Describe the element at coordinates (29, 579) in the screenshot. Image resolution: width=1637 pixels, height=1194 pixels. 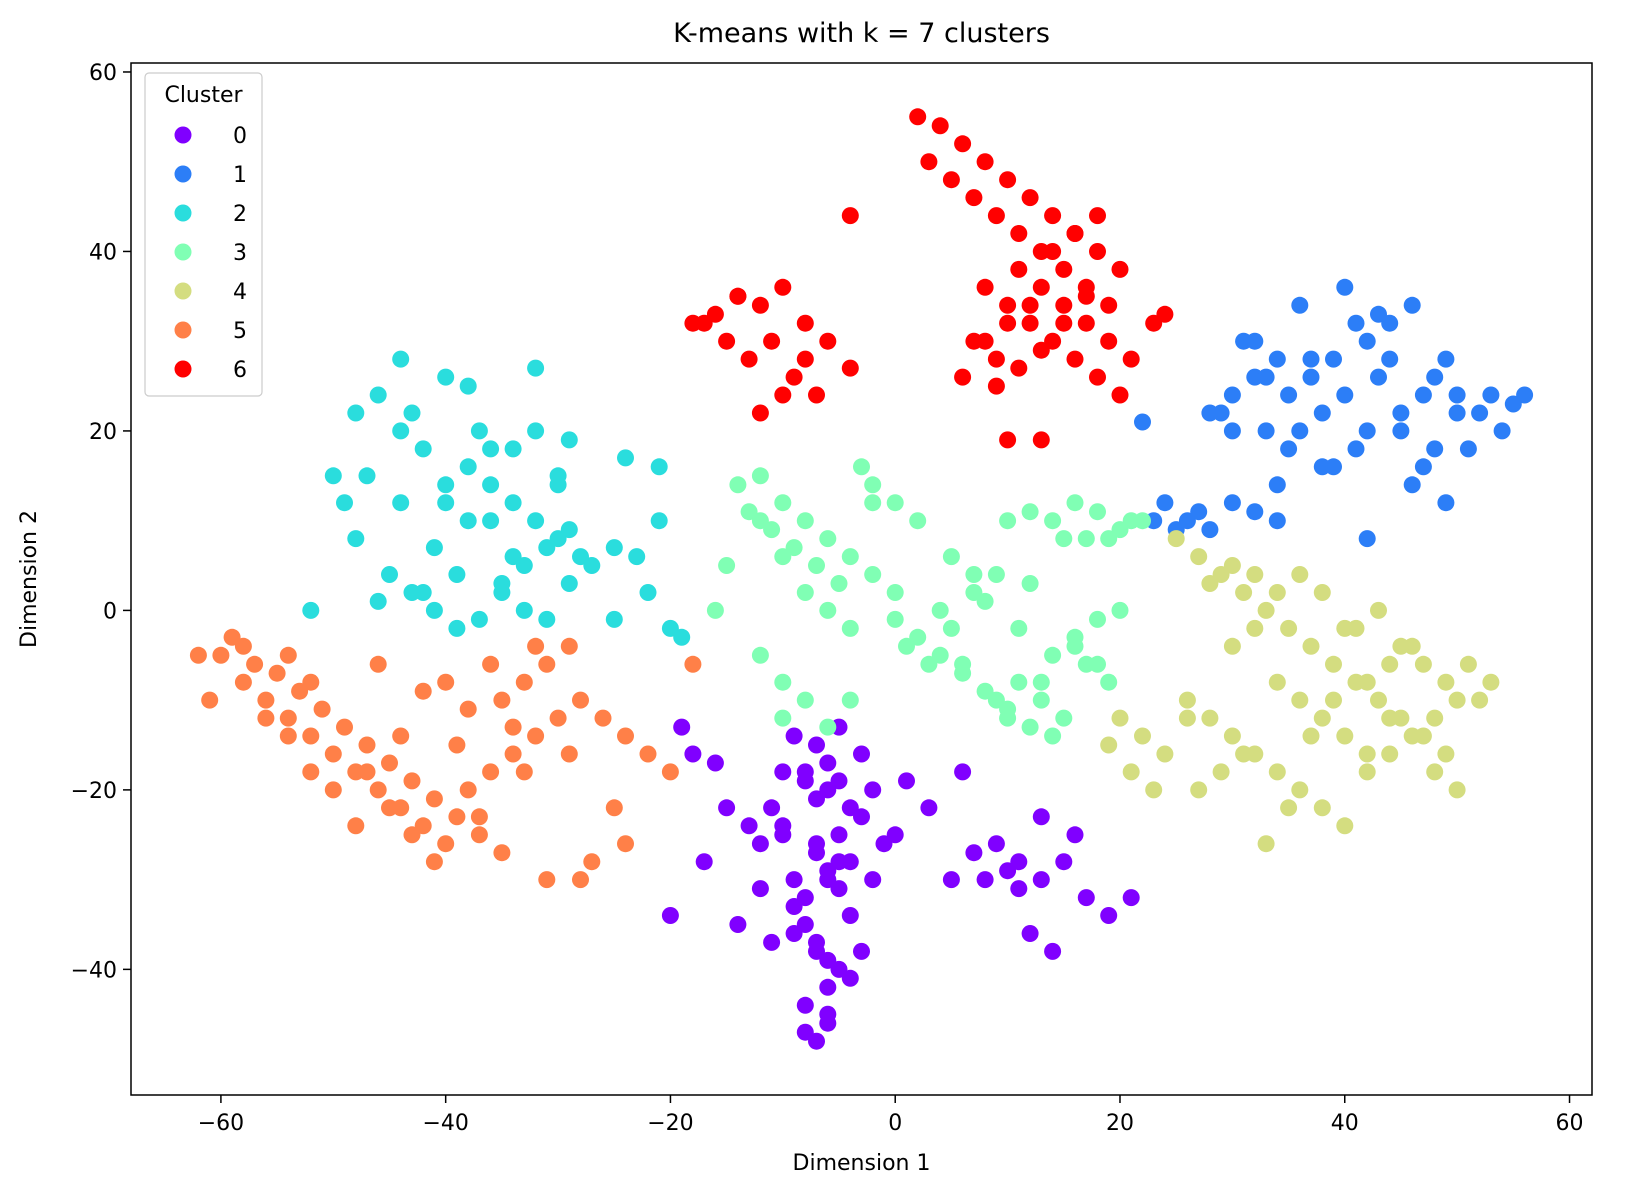
I see `y-axis-label: Dimension 2` at that location.